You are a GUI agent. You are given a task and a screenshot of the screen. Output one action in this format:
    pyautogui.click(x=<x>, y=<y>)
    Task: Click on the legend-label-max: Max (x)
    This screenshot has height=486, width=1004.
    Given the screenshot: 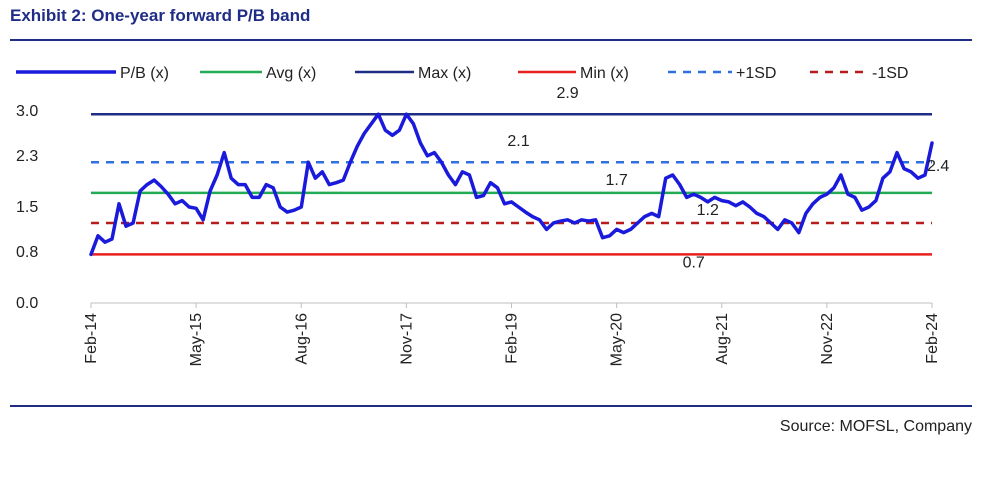 What is the action you would take?
    pyautogui.click(x=444, y=73)
    